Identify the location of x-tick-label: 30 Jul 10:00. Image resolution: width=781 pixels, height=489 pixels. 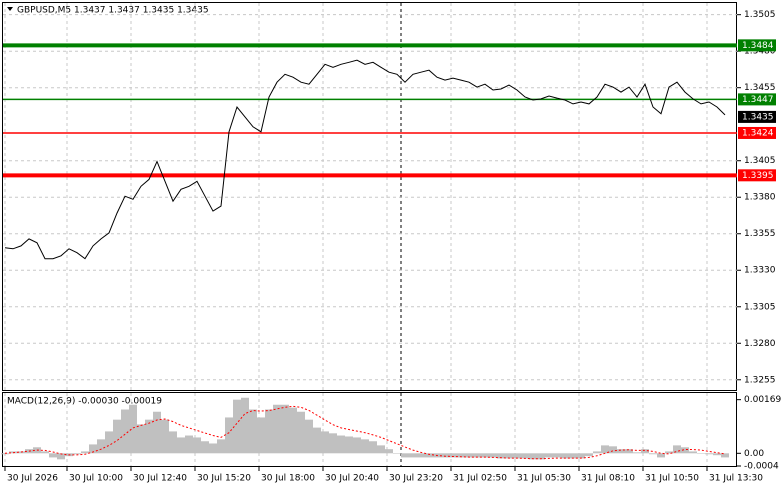
(96, 479).